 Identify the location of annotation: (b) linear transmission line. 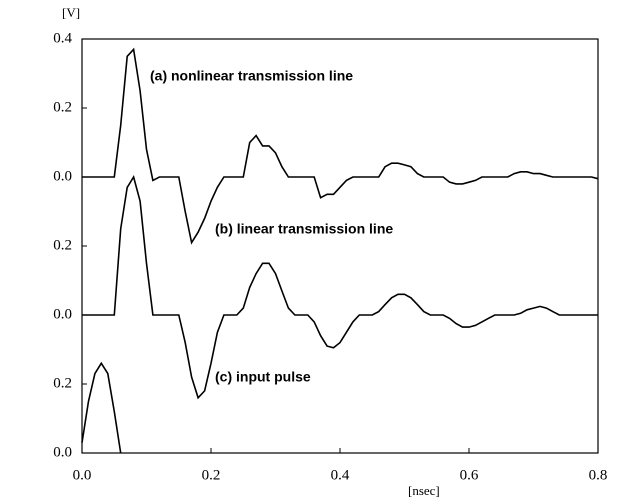
(304, 229).